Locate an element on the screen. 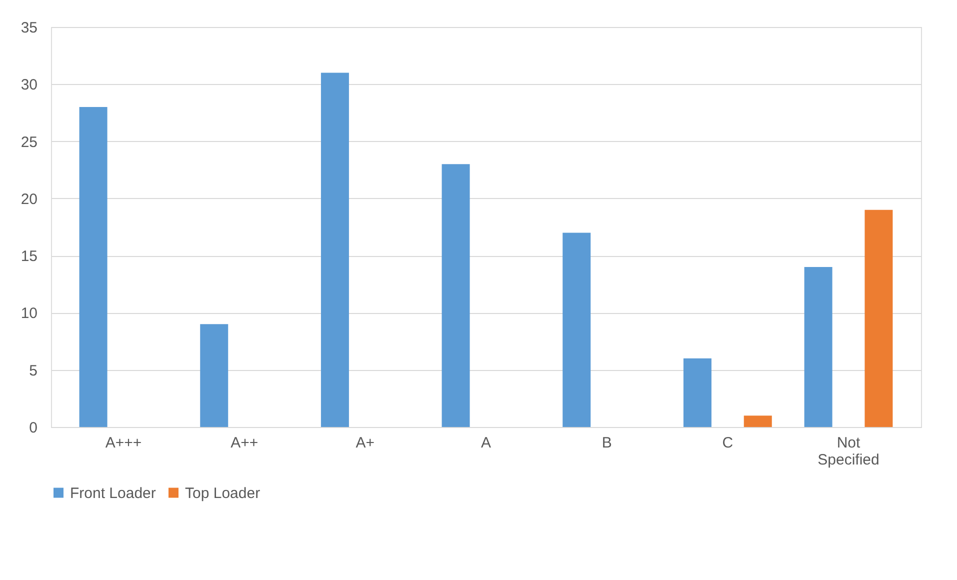  y-tick-label: 15 is located at coordinates (29, 257).